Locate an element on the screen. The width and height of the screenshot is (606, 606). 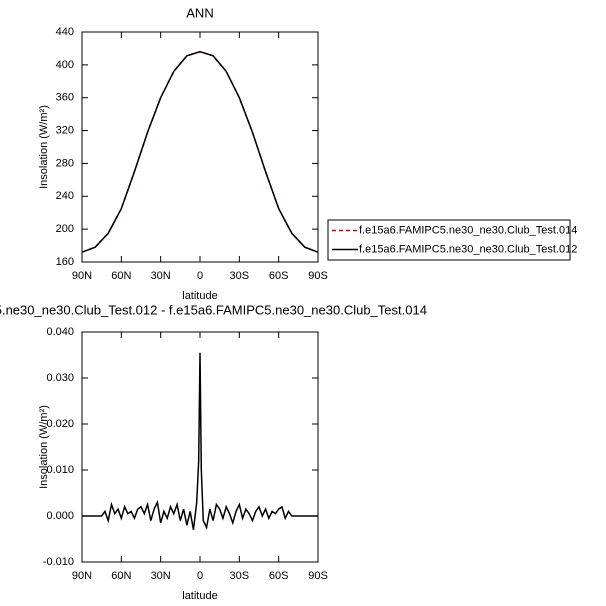
legend-label: f.e15a6.FAMIPC5.ne30_ne30.Club_Test.012 is located at coordinates (468, 249).